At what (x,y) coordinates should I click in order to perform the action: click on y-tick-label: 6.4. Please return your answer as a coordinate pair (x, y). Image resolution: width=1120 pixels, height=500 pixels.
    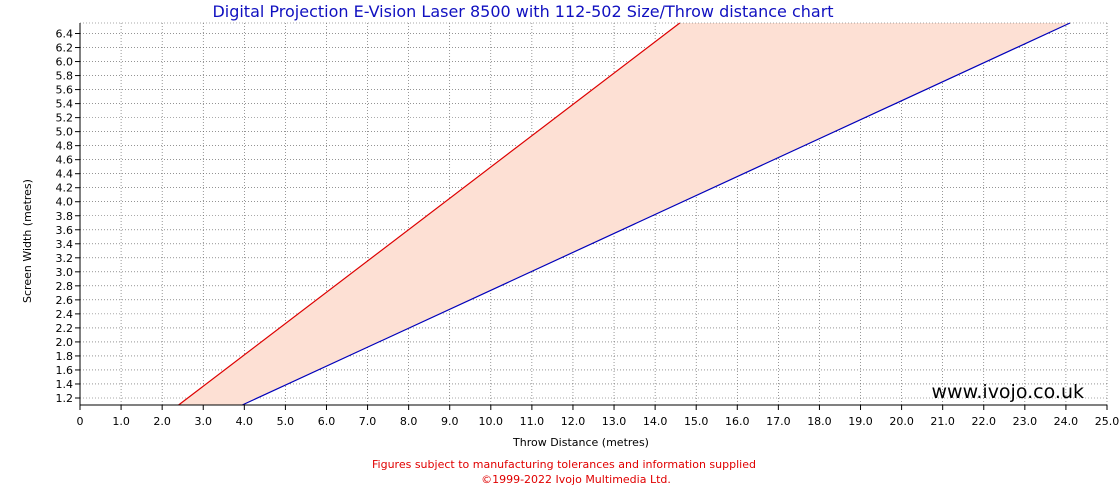
    Looking at the image, I should click on (65, 34).